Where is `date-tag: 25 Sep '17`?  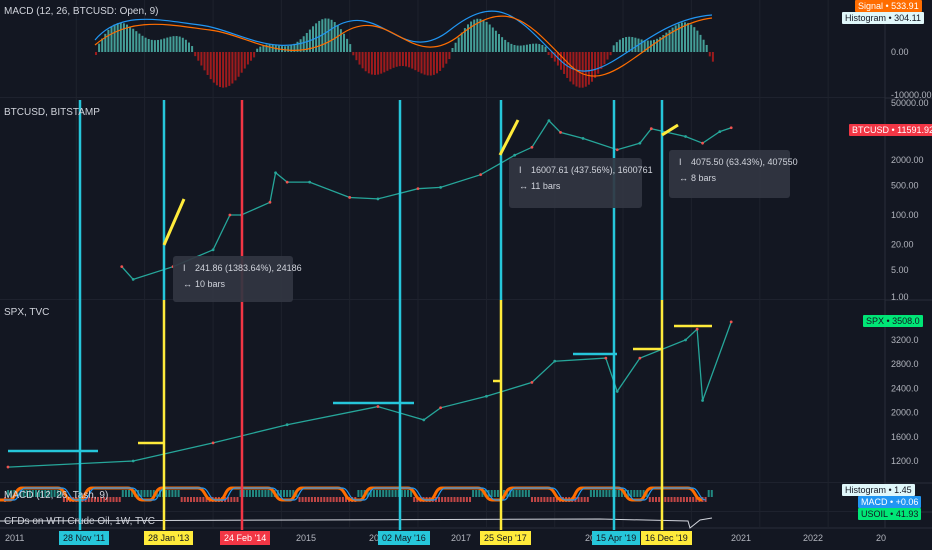
date-tag: 25 Sep '17 is located at coordinates (505, 538).